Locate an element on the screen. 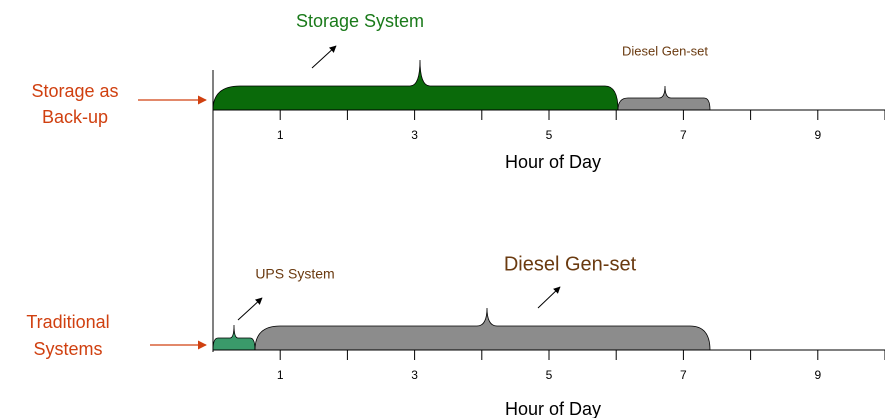 Image resolution: width=885 pixels, height=418 pixels. segment-label: UPS System is located at coordinates (294, 274).